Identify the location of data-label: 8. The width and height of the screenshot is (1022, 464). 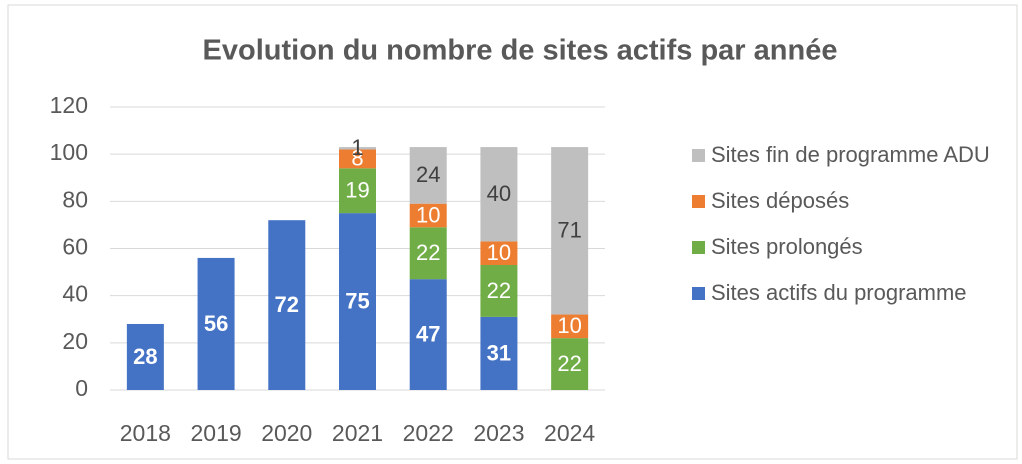
(357, 158).